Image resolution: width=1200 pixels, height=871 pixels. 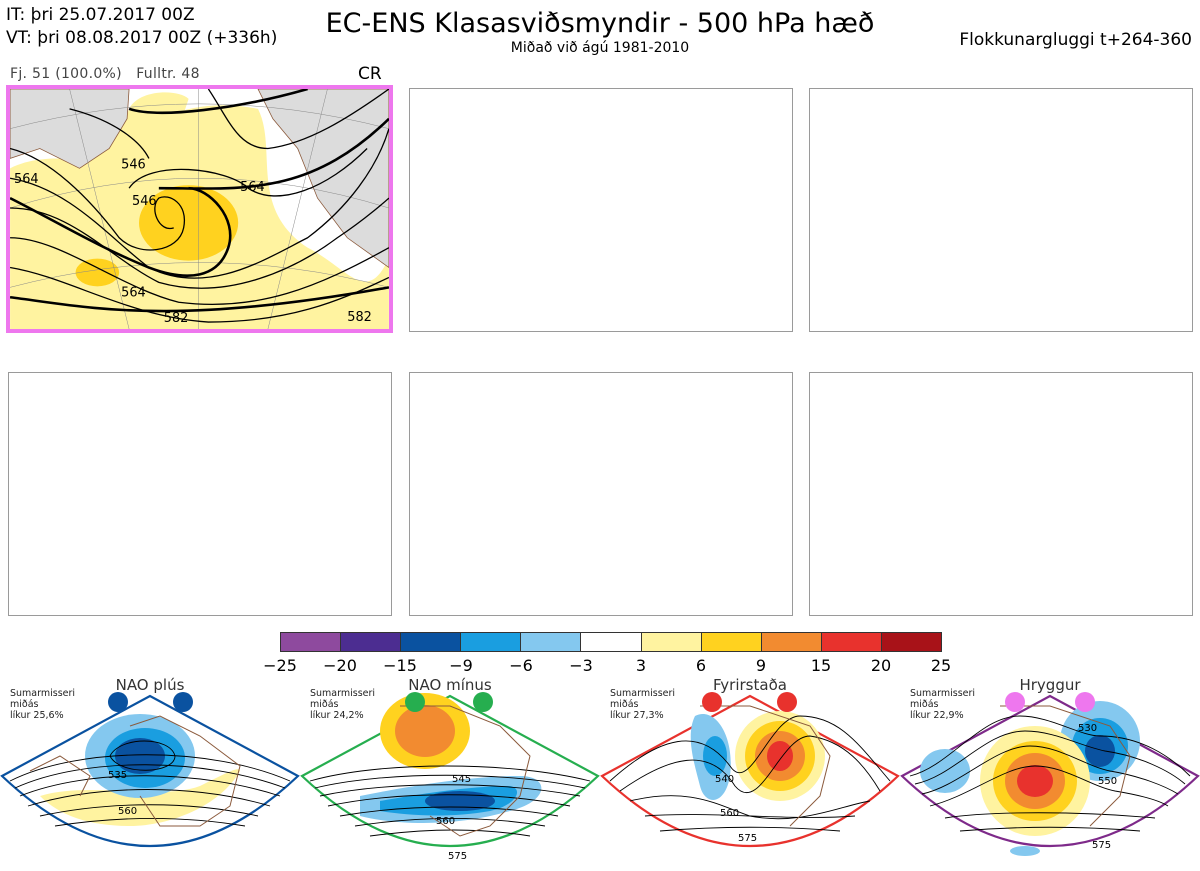 What do you see at coordinates (941, 665) in the screenshot?
I see `colorbar-tick: 25` at bounding box center [941, 665].